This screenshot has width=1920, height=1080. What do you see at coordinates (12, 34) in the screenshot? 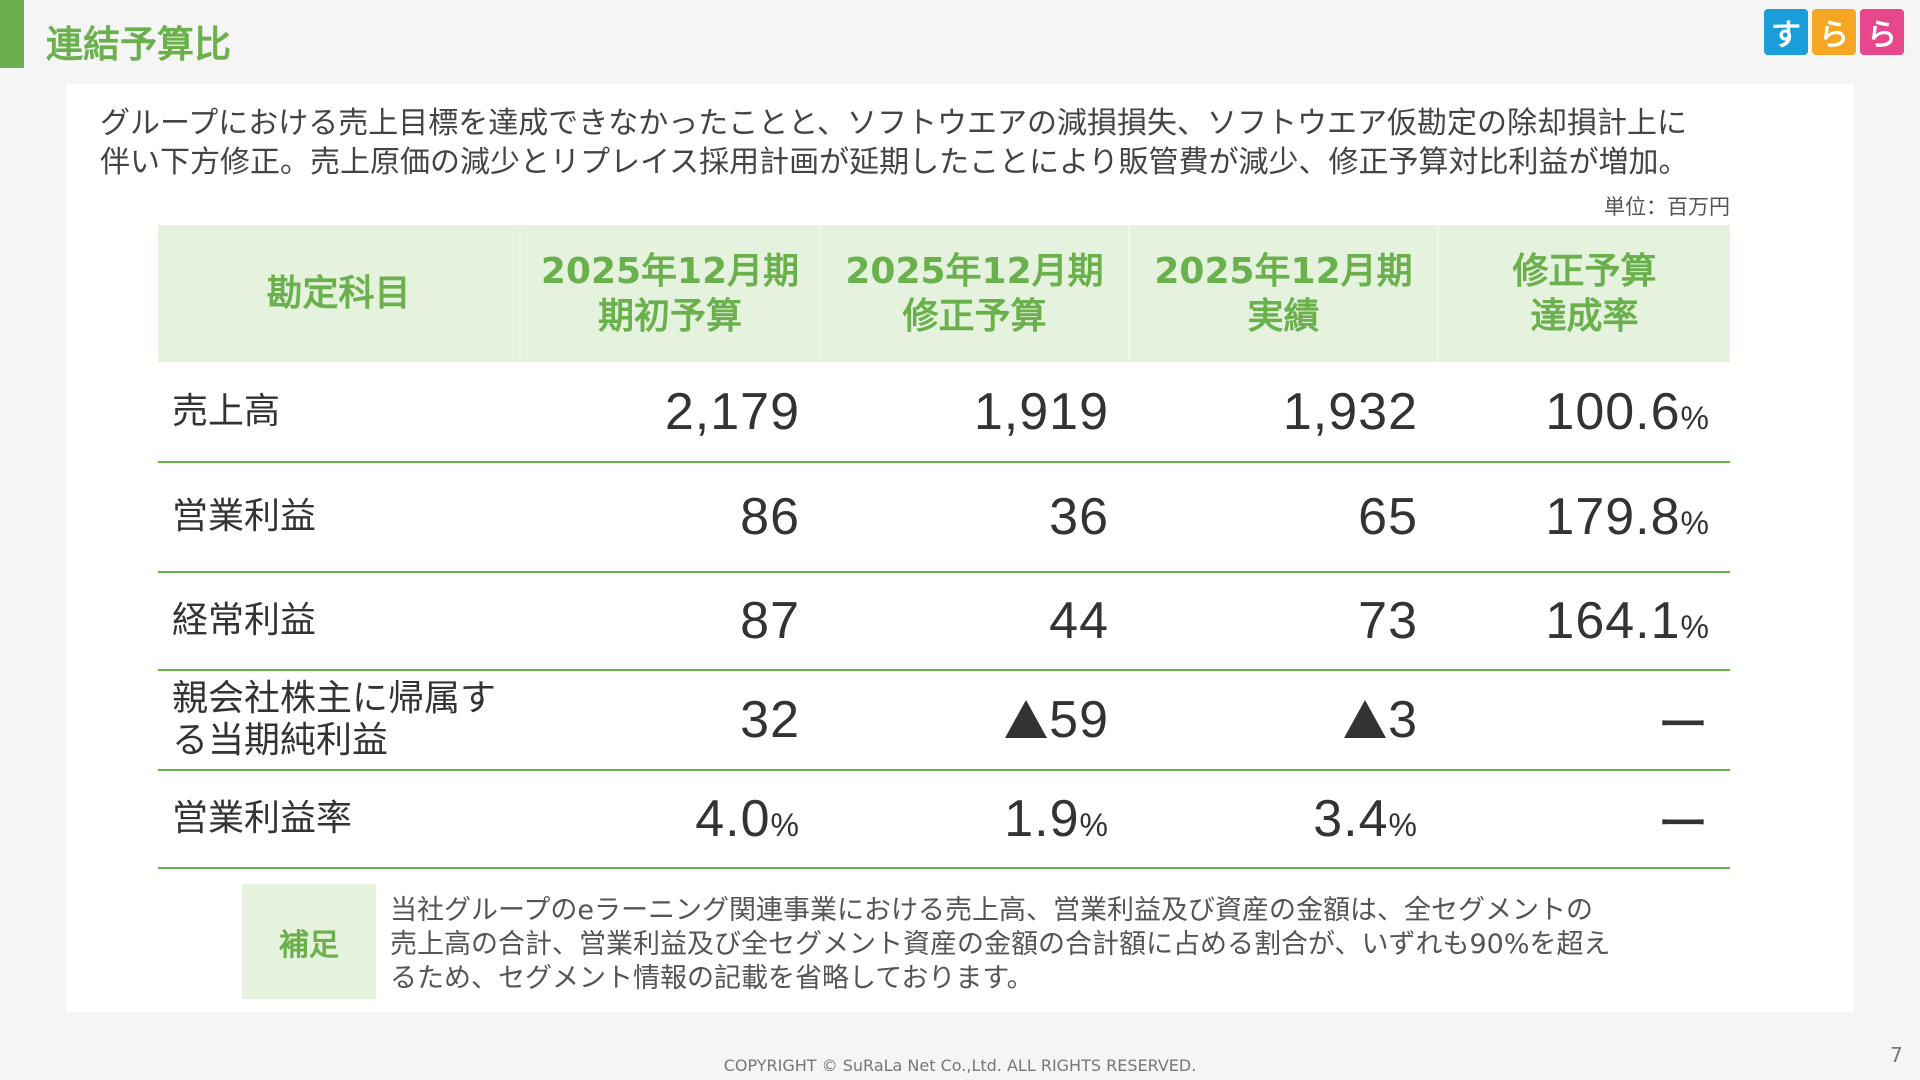
I see `title-accent-bar` at bounding box center [12, 34].